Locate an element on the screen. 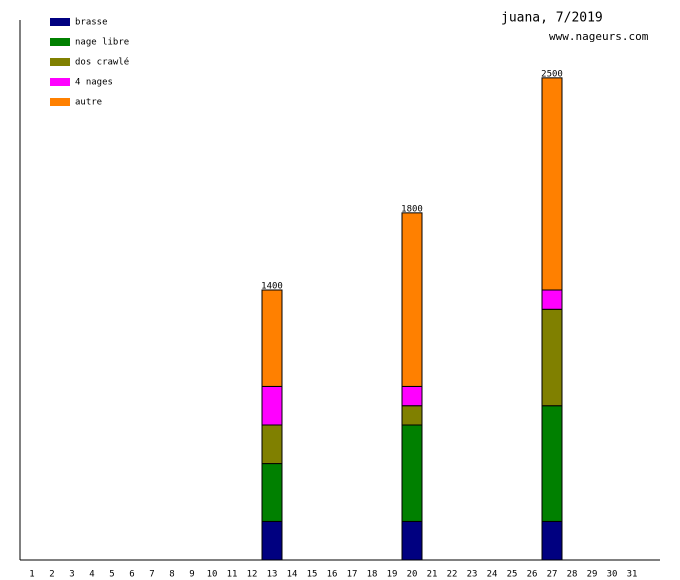  x-tick-label: 7 is located at coordinates (151, 575).